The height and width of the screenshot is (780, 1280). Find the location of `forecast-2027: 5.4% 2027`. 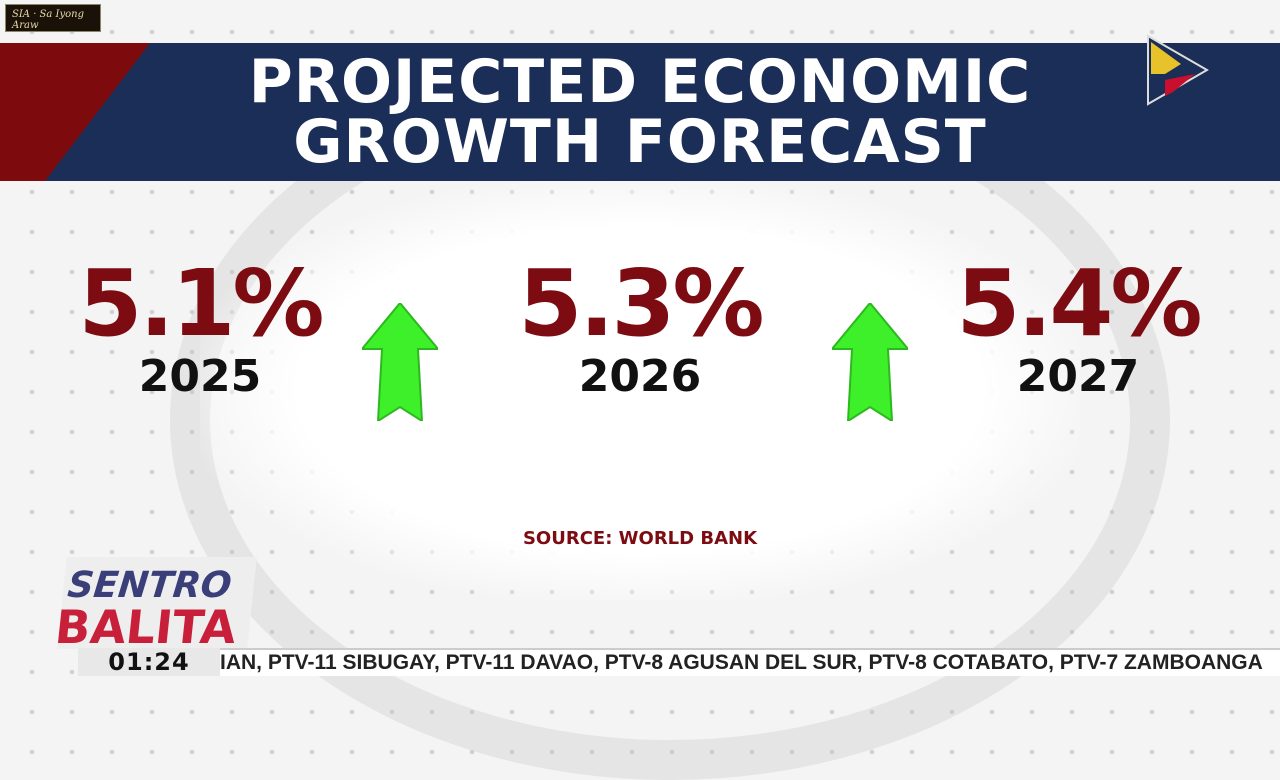

forecast-2027: 5.4% 2027 is located at coordinates (1078, 326).